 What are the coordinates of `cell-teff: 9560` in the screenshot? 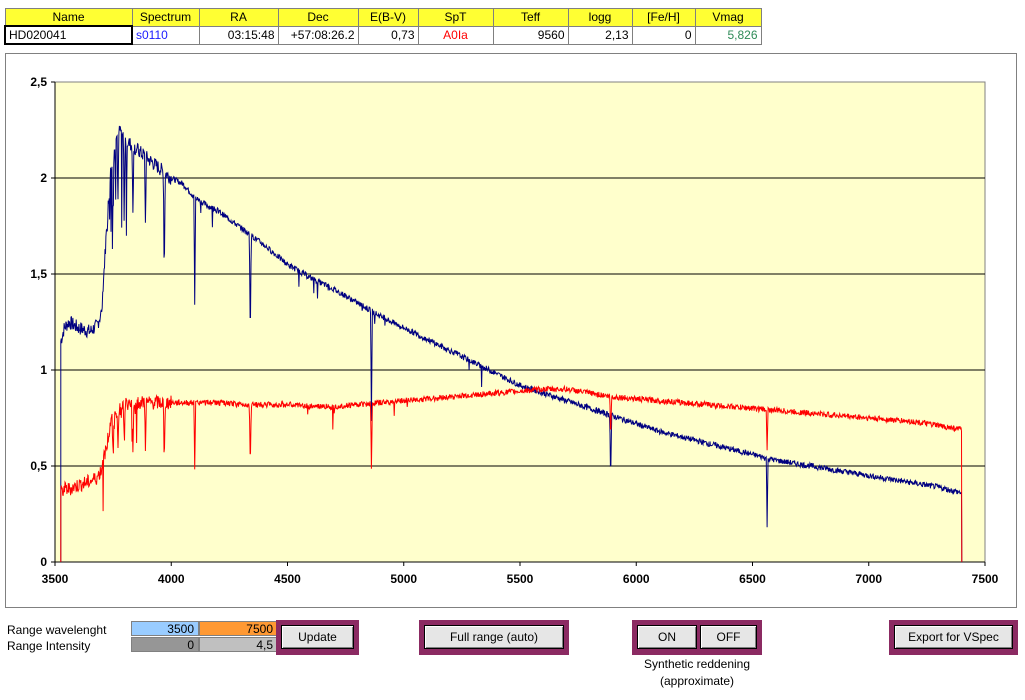 It's located at (530, 35).